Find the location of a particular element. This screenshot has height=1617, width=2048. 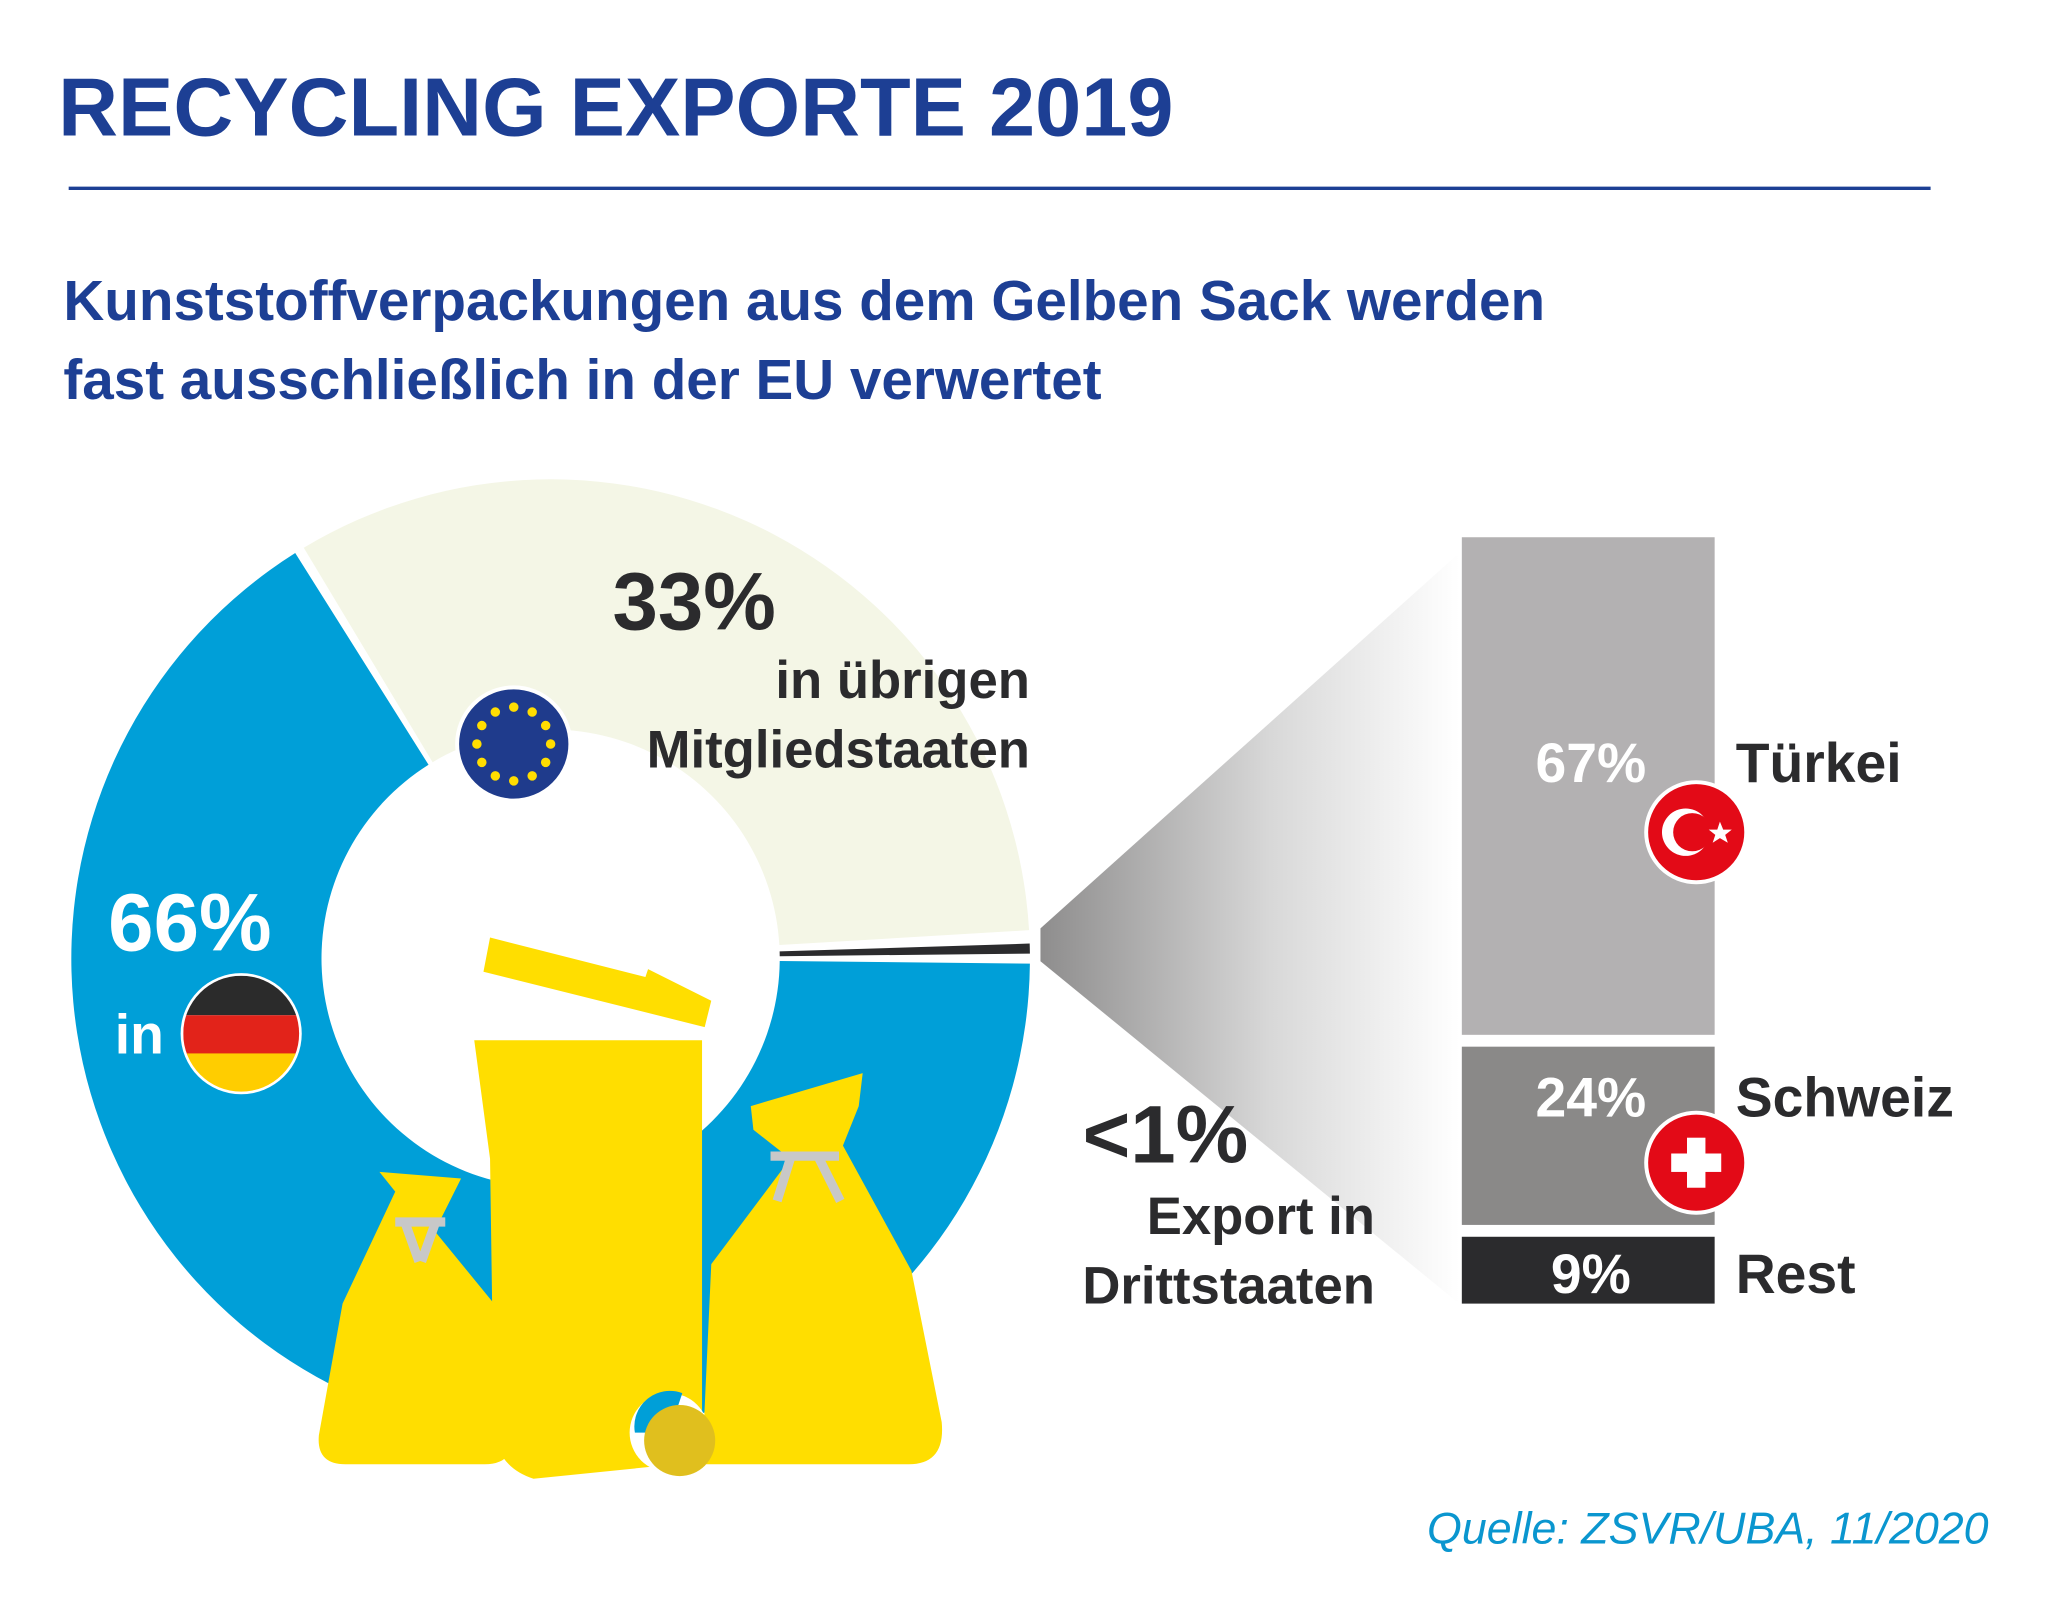

page-title: RECYCLING EXPORTE 2019 is located at coordinates (615, 107).